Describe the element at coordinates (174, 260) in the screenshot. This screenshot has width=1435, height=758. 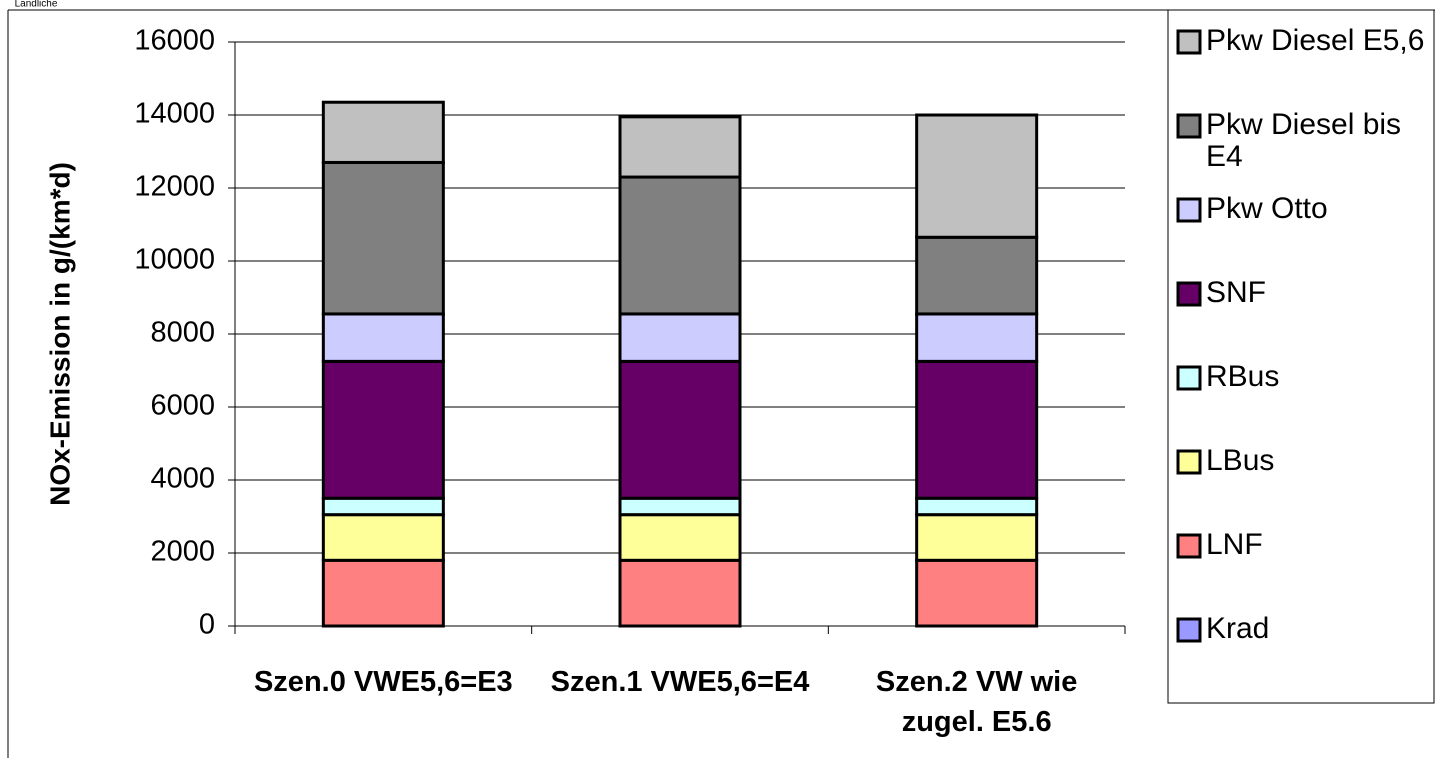
I see `y-tick-label: 10000` at that location.